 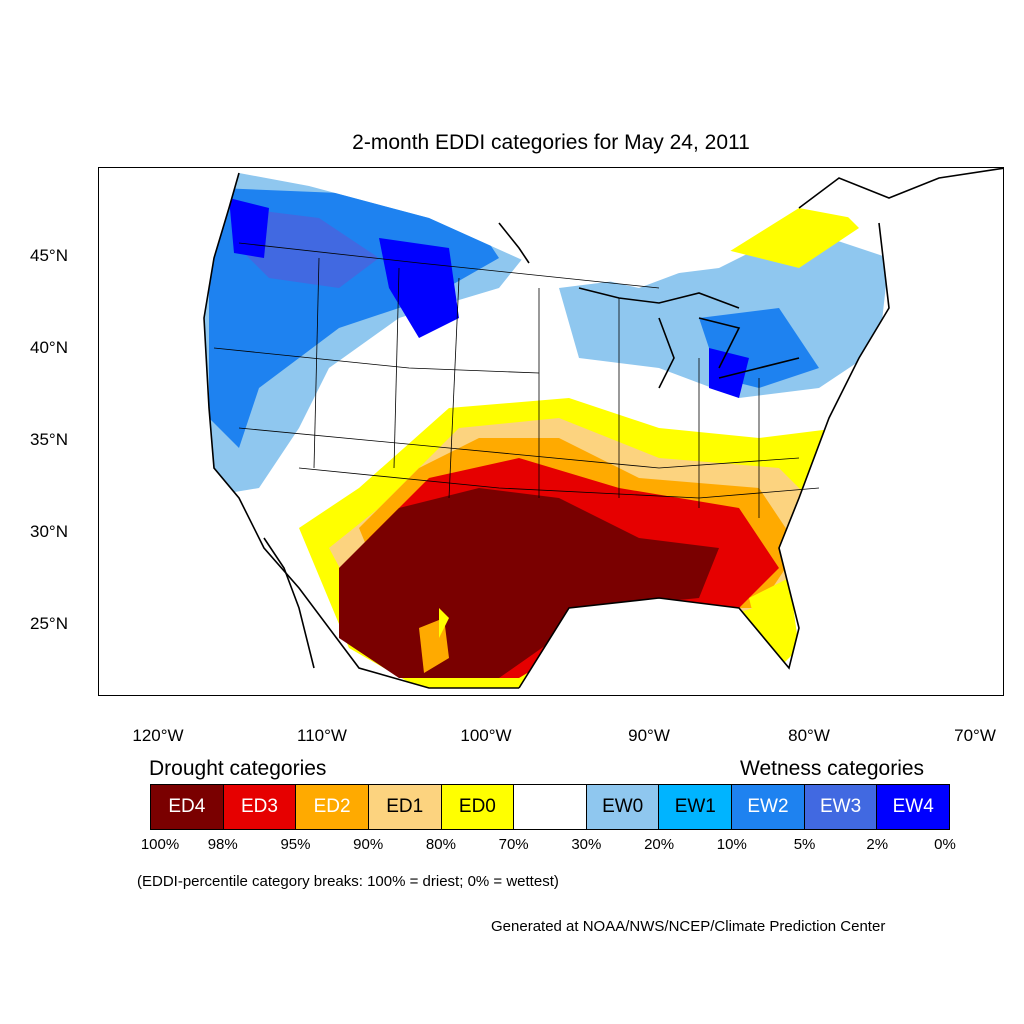 What do you see at coordinates (696, 807) in the screenshot?
I see `legend-box-ew1: EW1` at bounding box center [696, 807].